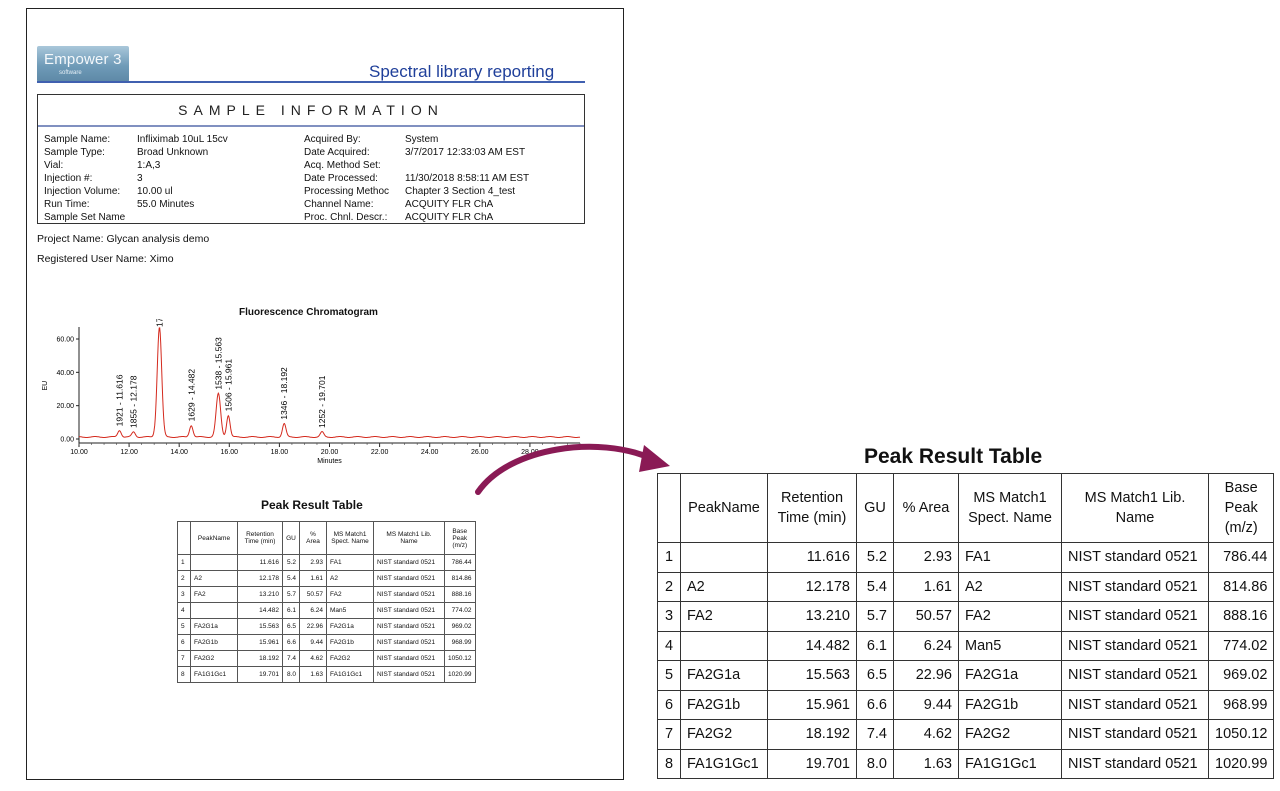 The height and width of the screenshot is (791, 1280). What do you see at coordinates (409, 538) in the screenshot?
I see `column-header: MS Match1 Lib. Name` at bounding box center [409, 538].